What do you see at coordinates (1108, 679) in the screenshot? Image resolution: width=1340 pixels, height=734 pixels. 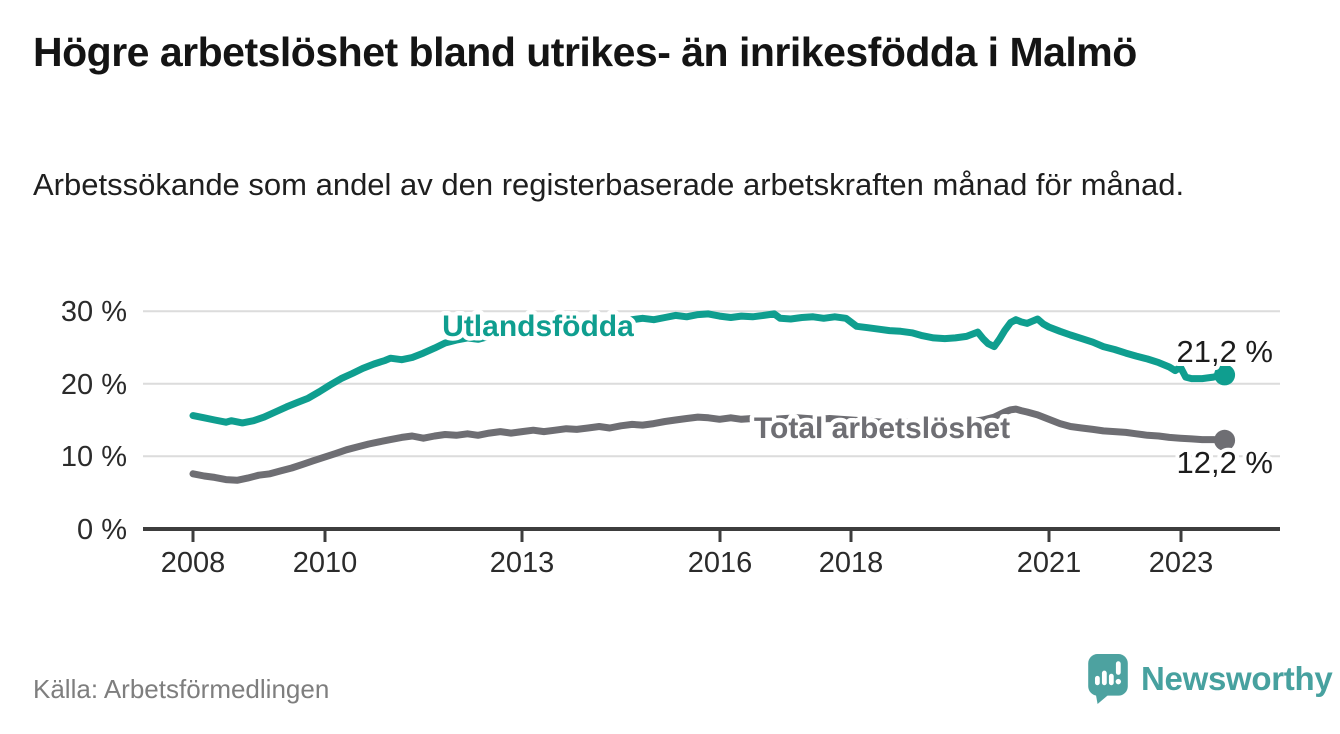 I see `bar-chart-speech-bubble-icon` at bounding box center [1108, 679].